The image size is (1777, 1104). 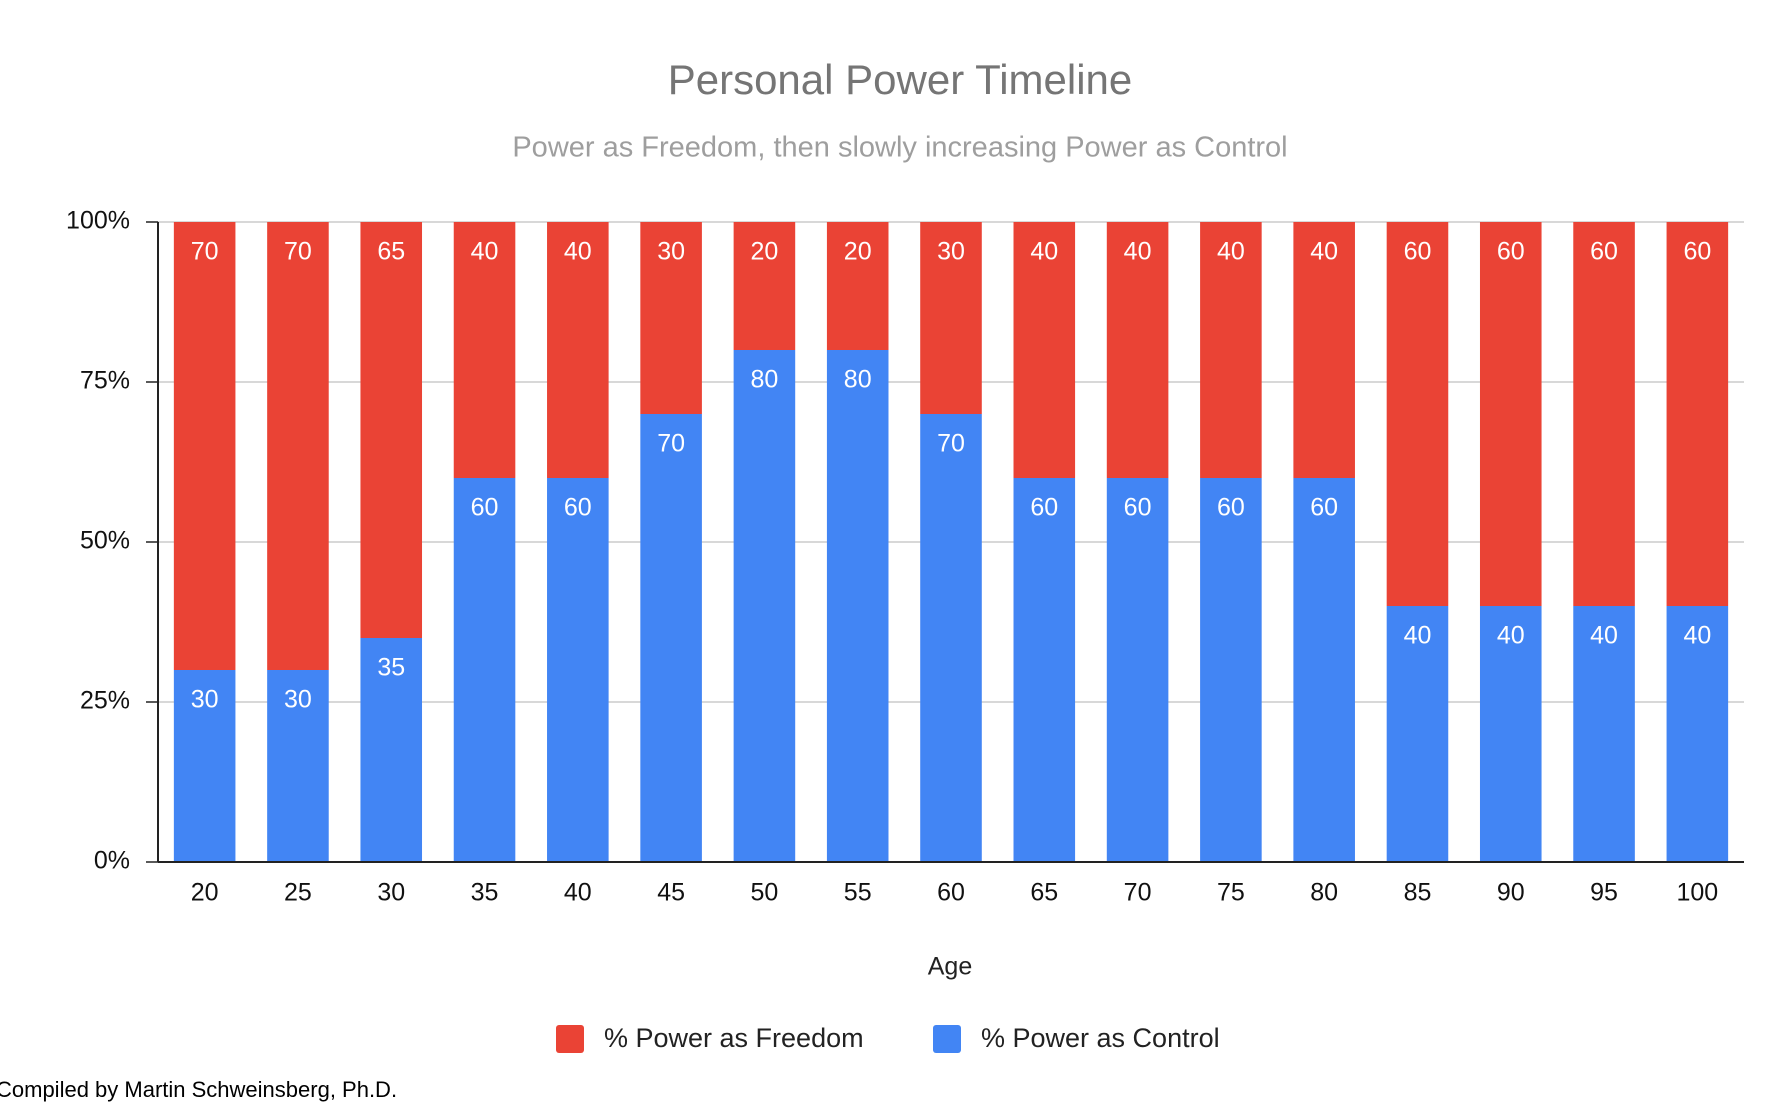 I want to click on y-tick-label: 25%, so click(x=105, y=701).